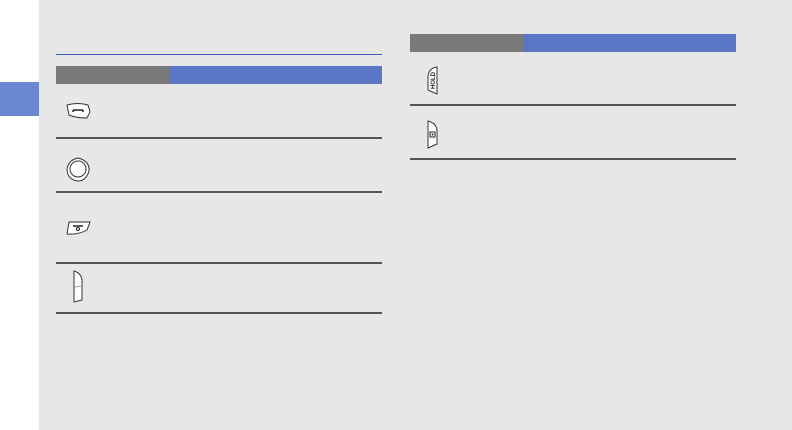  I want to click on call-key-icon, so click(78, 111).